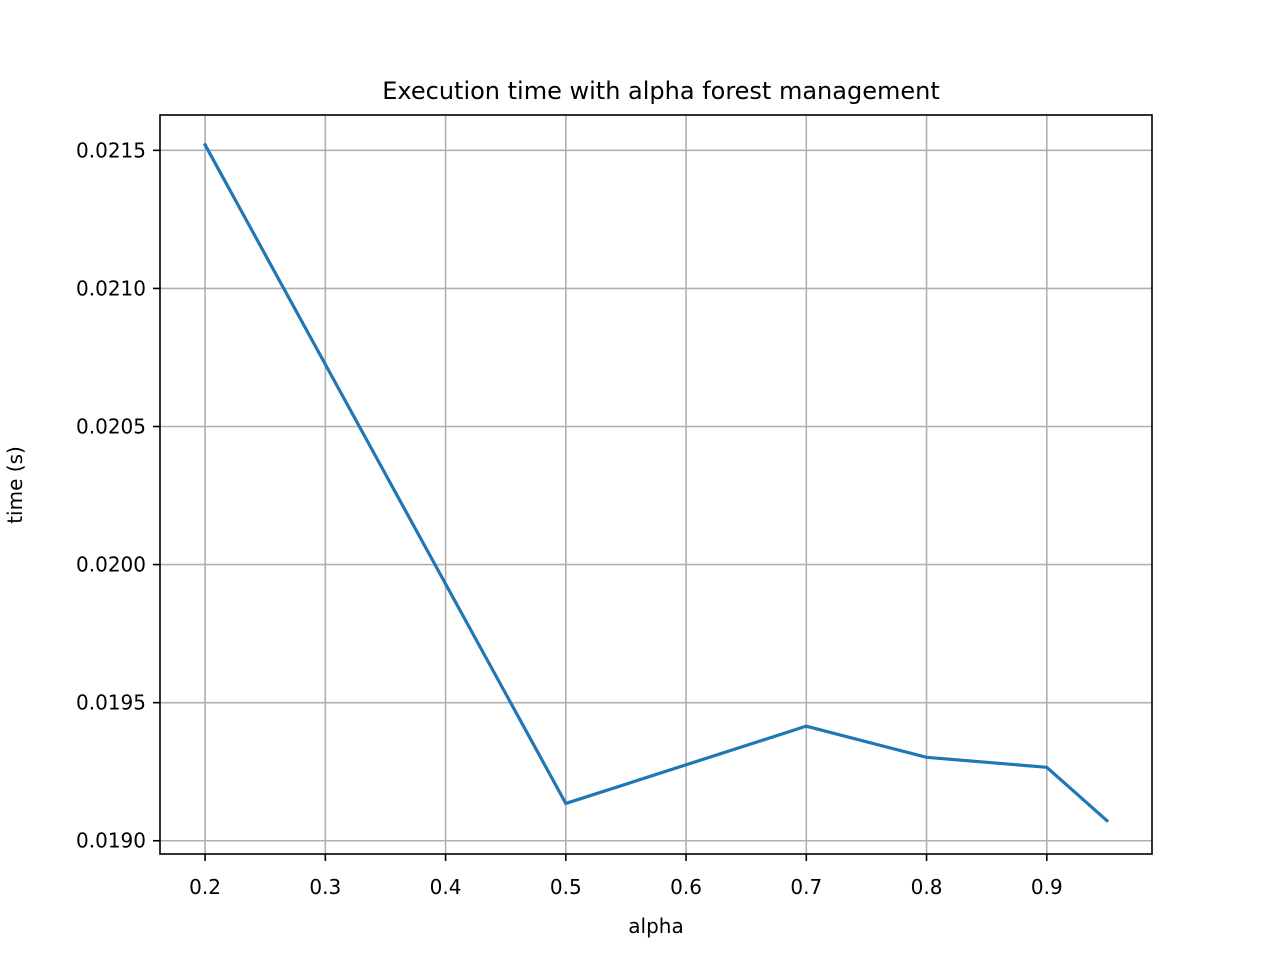  What do you see at coordinates (686, 887) in the screenshot?
I see `x-tick-label: 0.6` at bounding box center [686, 887].